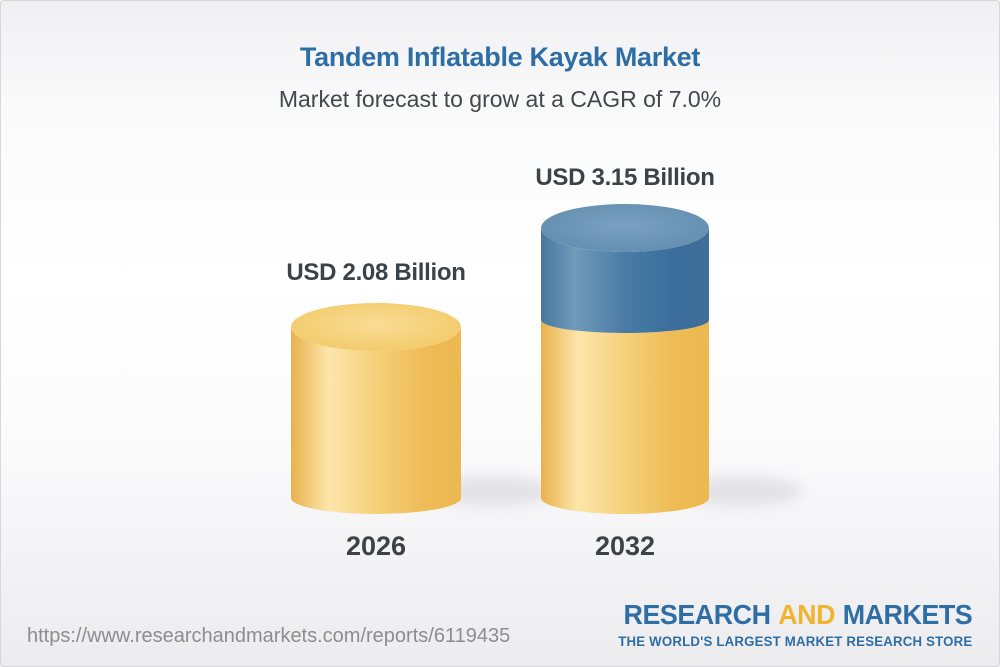 The height and width of the screenshot is (667, 1000). I want to click on value-label-2026: USD 2.08 Billion, so click(376, 272).